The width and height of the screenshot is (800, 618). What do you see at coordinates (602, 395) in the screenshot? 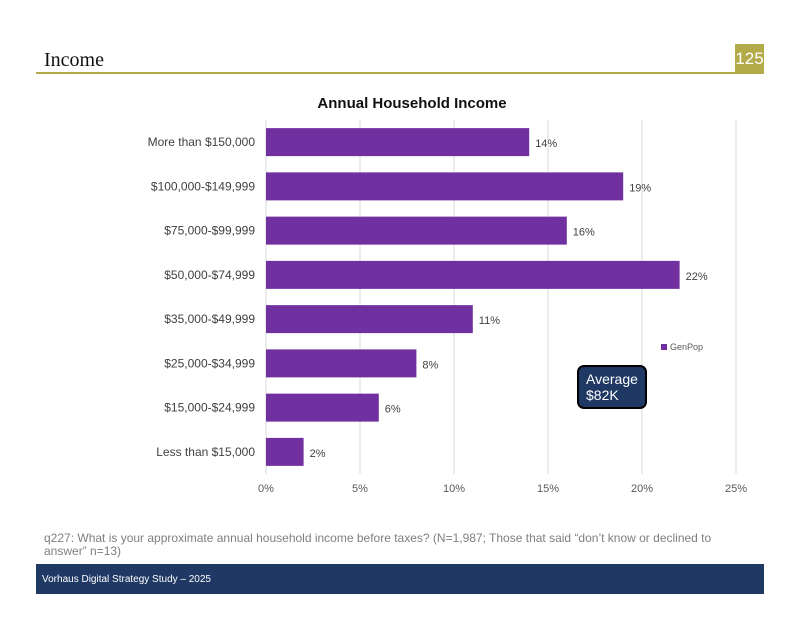
I see `average-callout-value: $82K` at bounding box center [602, 395].